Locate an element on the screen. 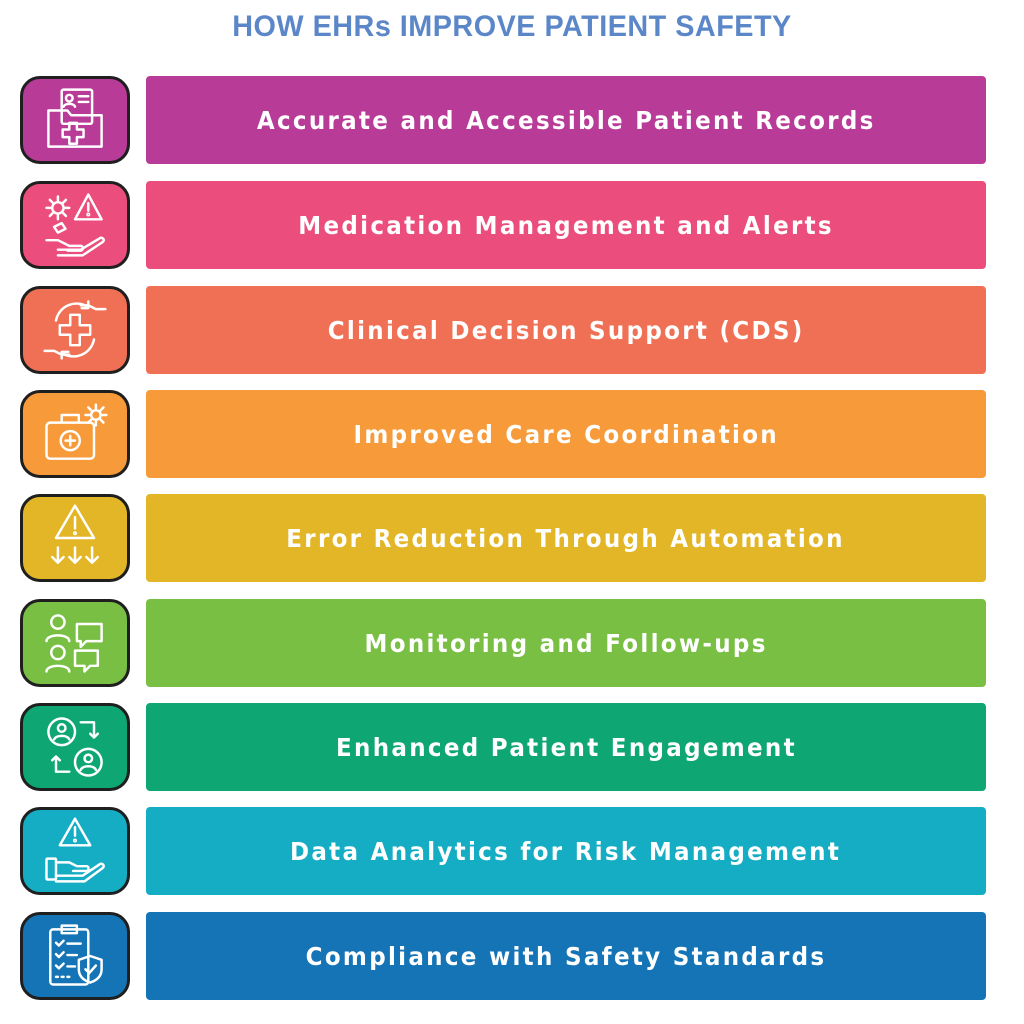 The height and width of the screenshot is (1024, 1024). list-item: Error Reduction Through Automation is located at coordinates (512, 540).